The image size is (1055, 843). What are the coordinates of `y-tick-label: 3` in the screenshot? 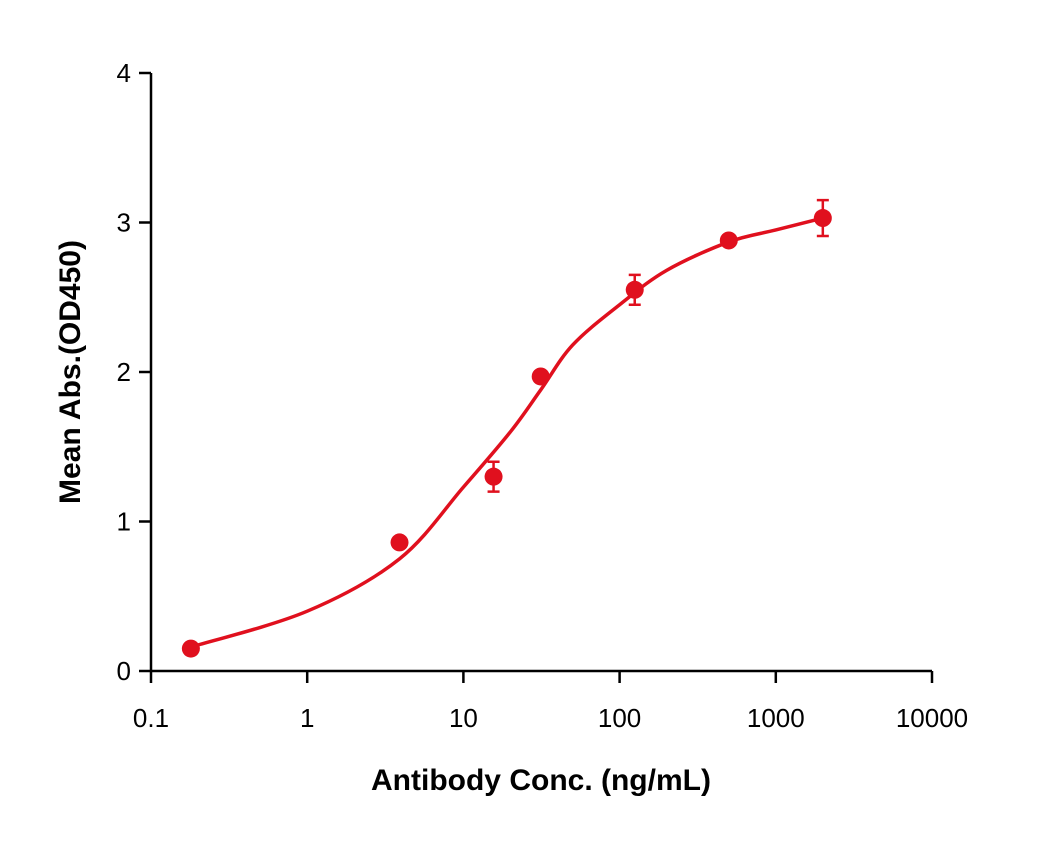 It's located at (124, 223).